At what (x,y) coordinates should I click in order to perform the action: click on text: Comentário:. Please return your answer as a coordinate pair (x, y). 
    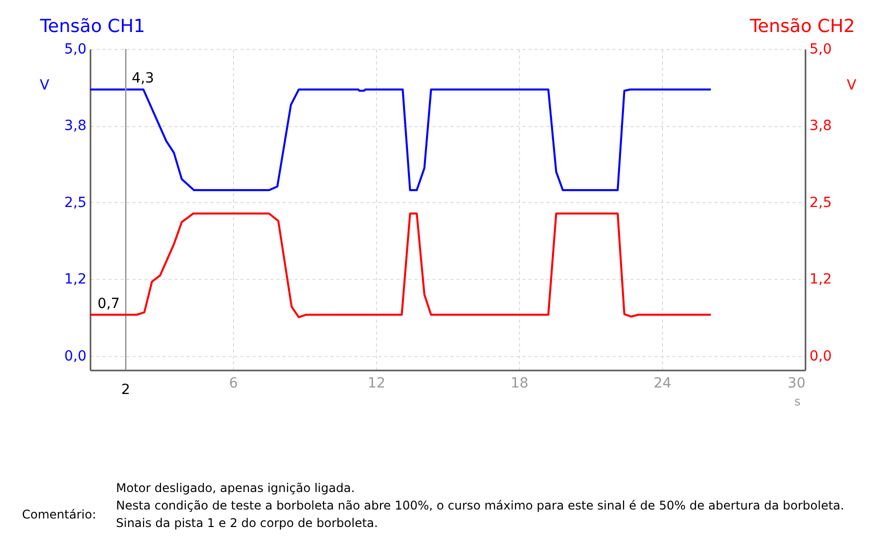
    Looking at the image, I should click on (59, 515).